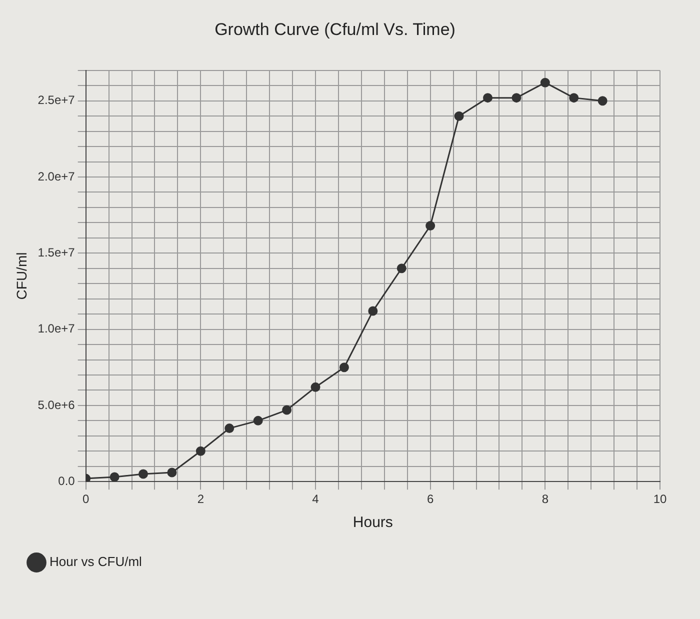 Image resolution: width=700 pixels, height=619 pixels. Describe the element at coordinates (372, 523) in the screenshot. I see `x-axis-title: Hours` at that location.